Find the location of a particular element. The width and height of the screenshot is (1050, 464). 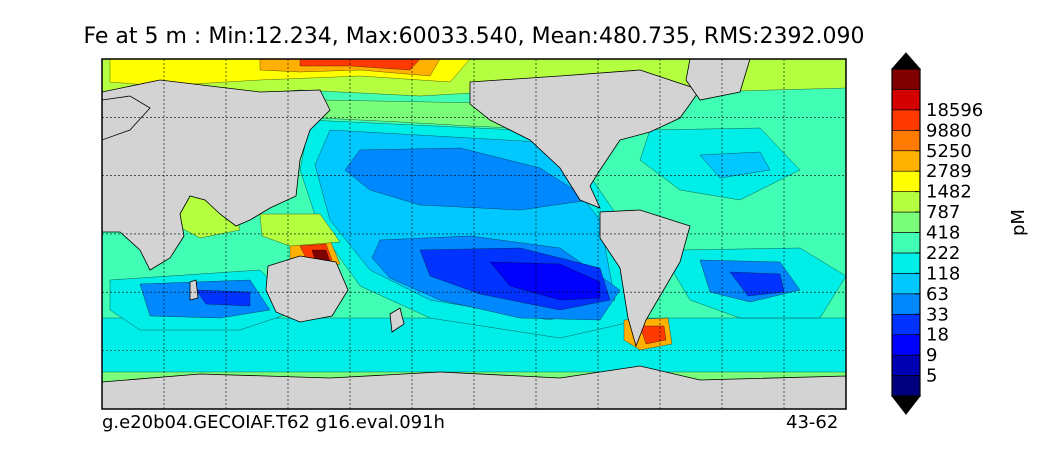

colorbar-tick-label: 118 is located at coordinates (943, 273).